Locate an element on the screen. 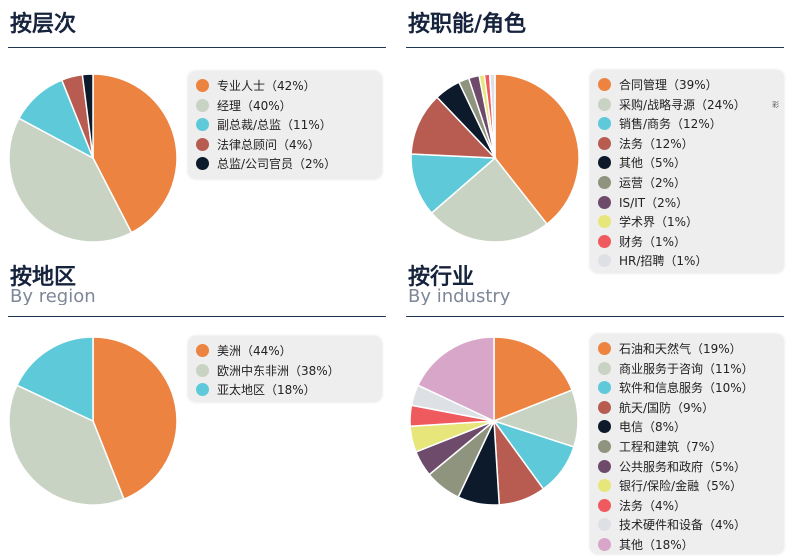  chart-title: 按地区 is located at coordinates (43, 277).